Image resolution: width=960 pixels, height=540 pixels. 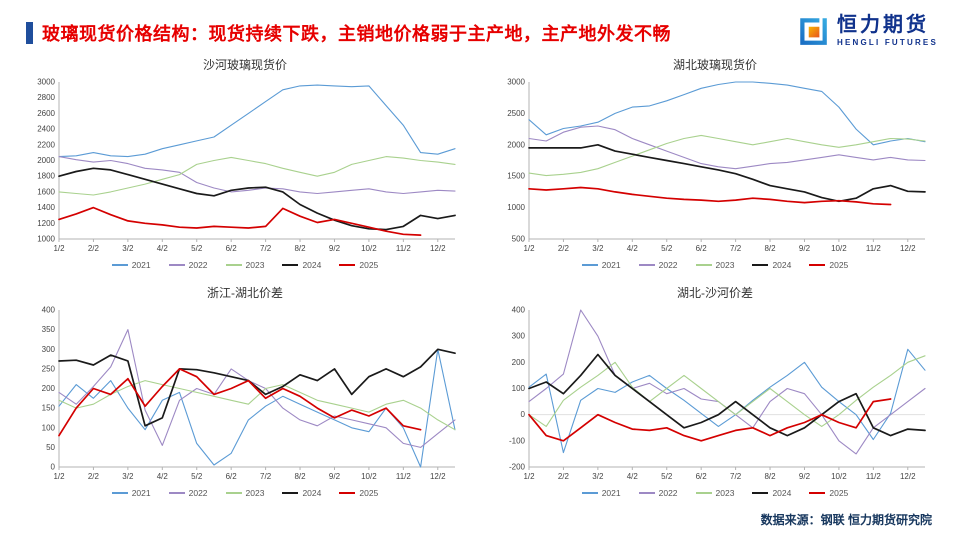 I want to click on svg-text: 2200, so click(x=46, y=144).